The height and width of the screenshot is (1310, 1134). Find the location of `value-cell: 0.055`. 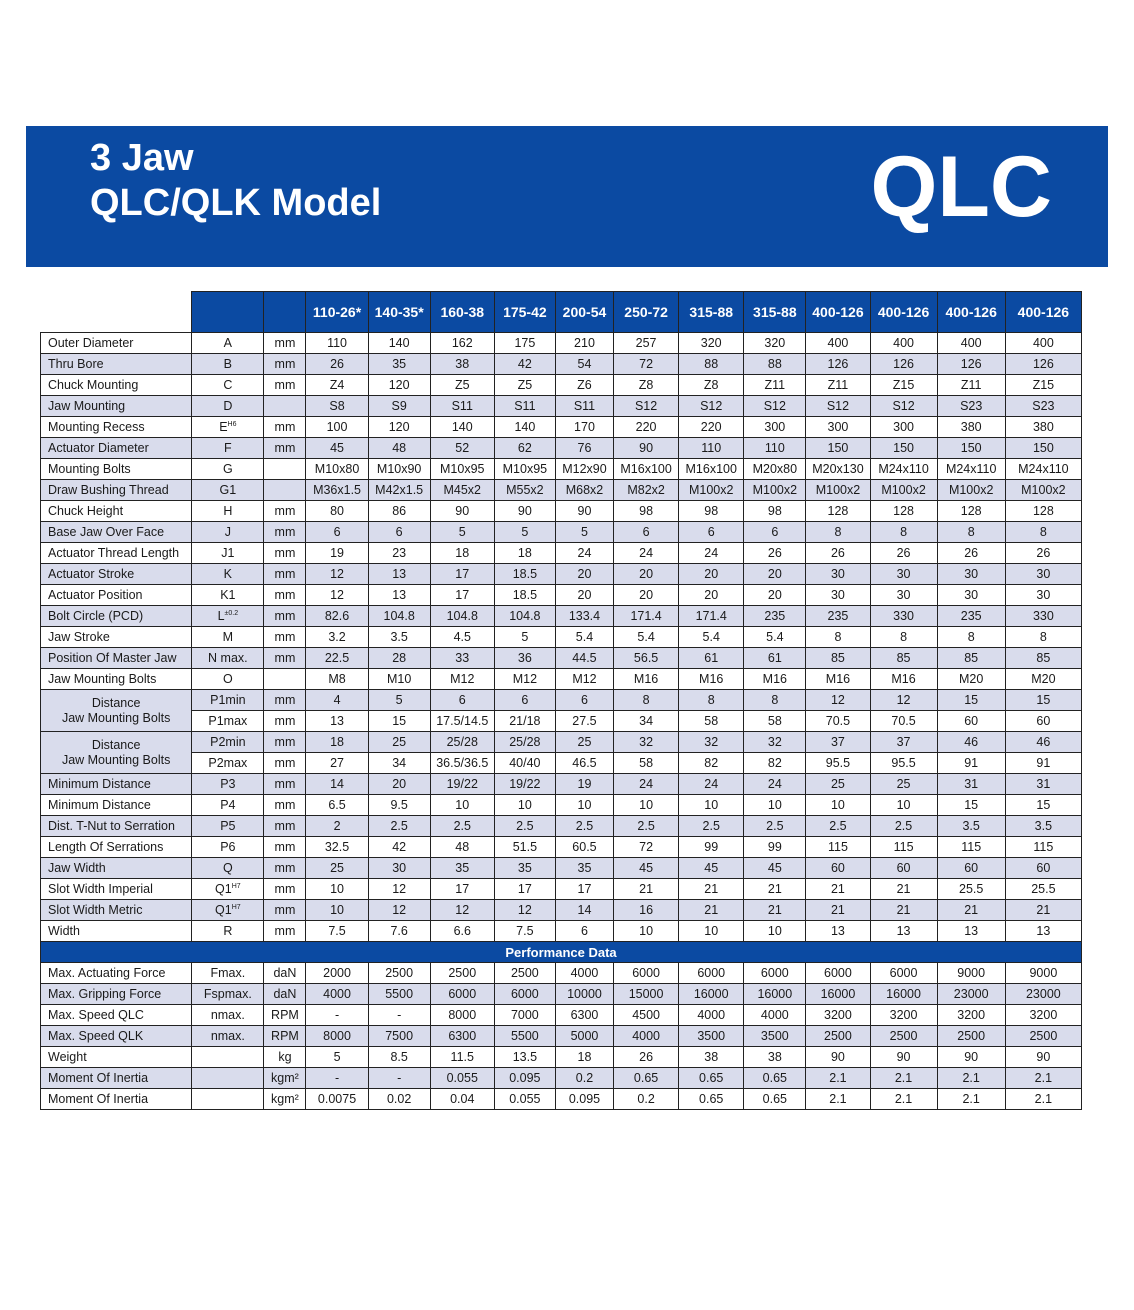

value-cell: 0.055 is located at coordinates (462, 1078).